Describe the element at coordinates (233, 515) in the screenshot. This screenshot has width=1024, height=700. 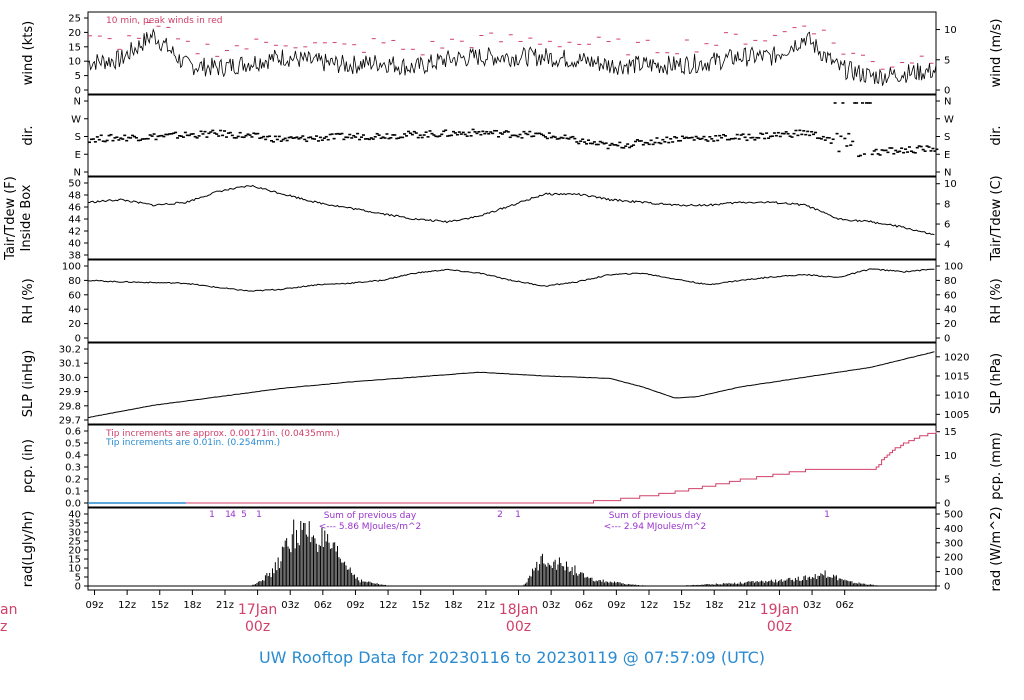
I see `tip-count: 4` at that location.